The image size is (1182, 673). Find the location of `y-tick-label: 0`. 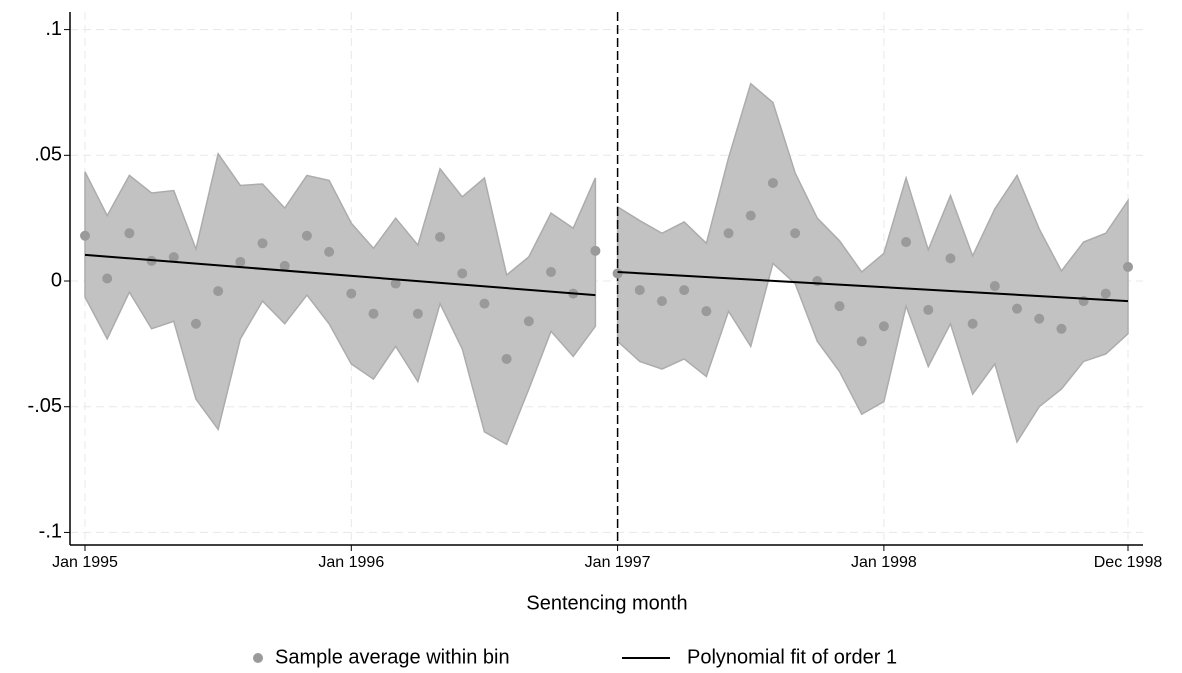

y-tick-label: 0 is located at coordinates (56, 280).